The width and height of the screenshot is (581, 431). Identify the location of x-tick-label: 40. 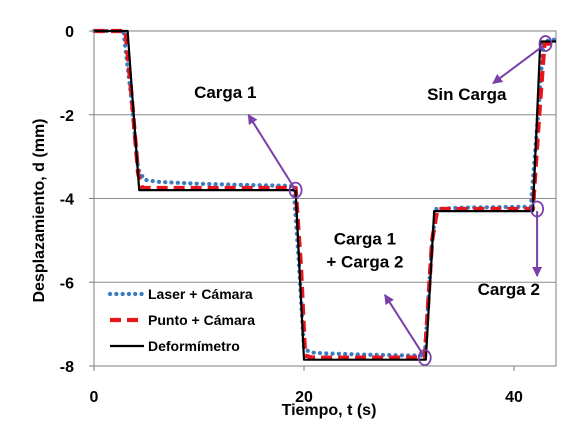
(514, 397).